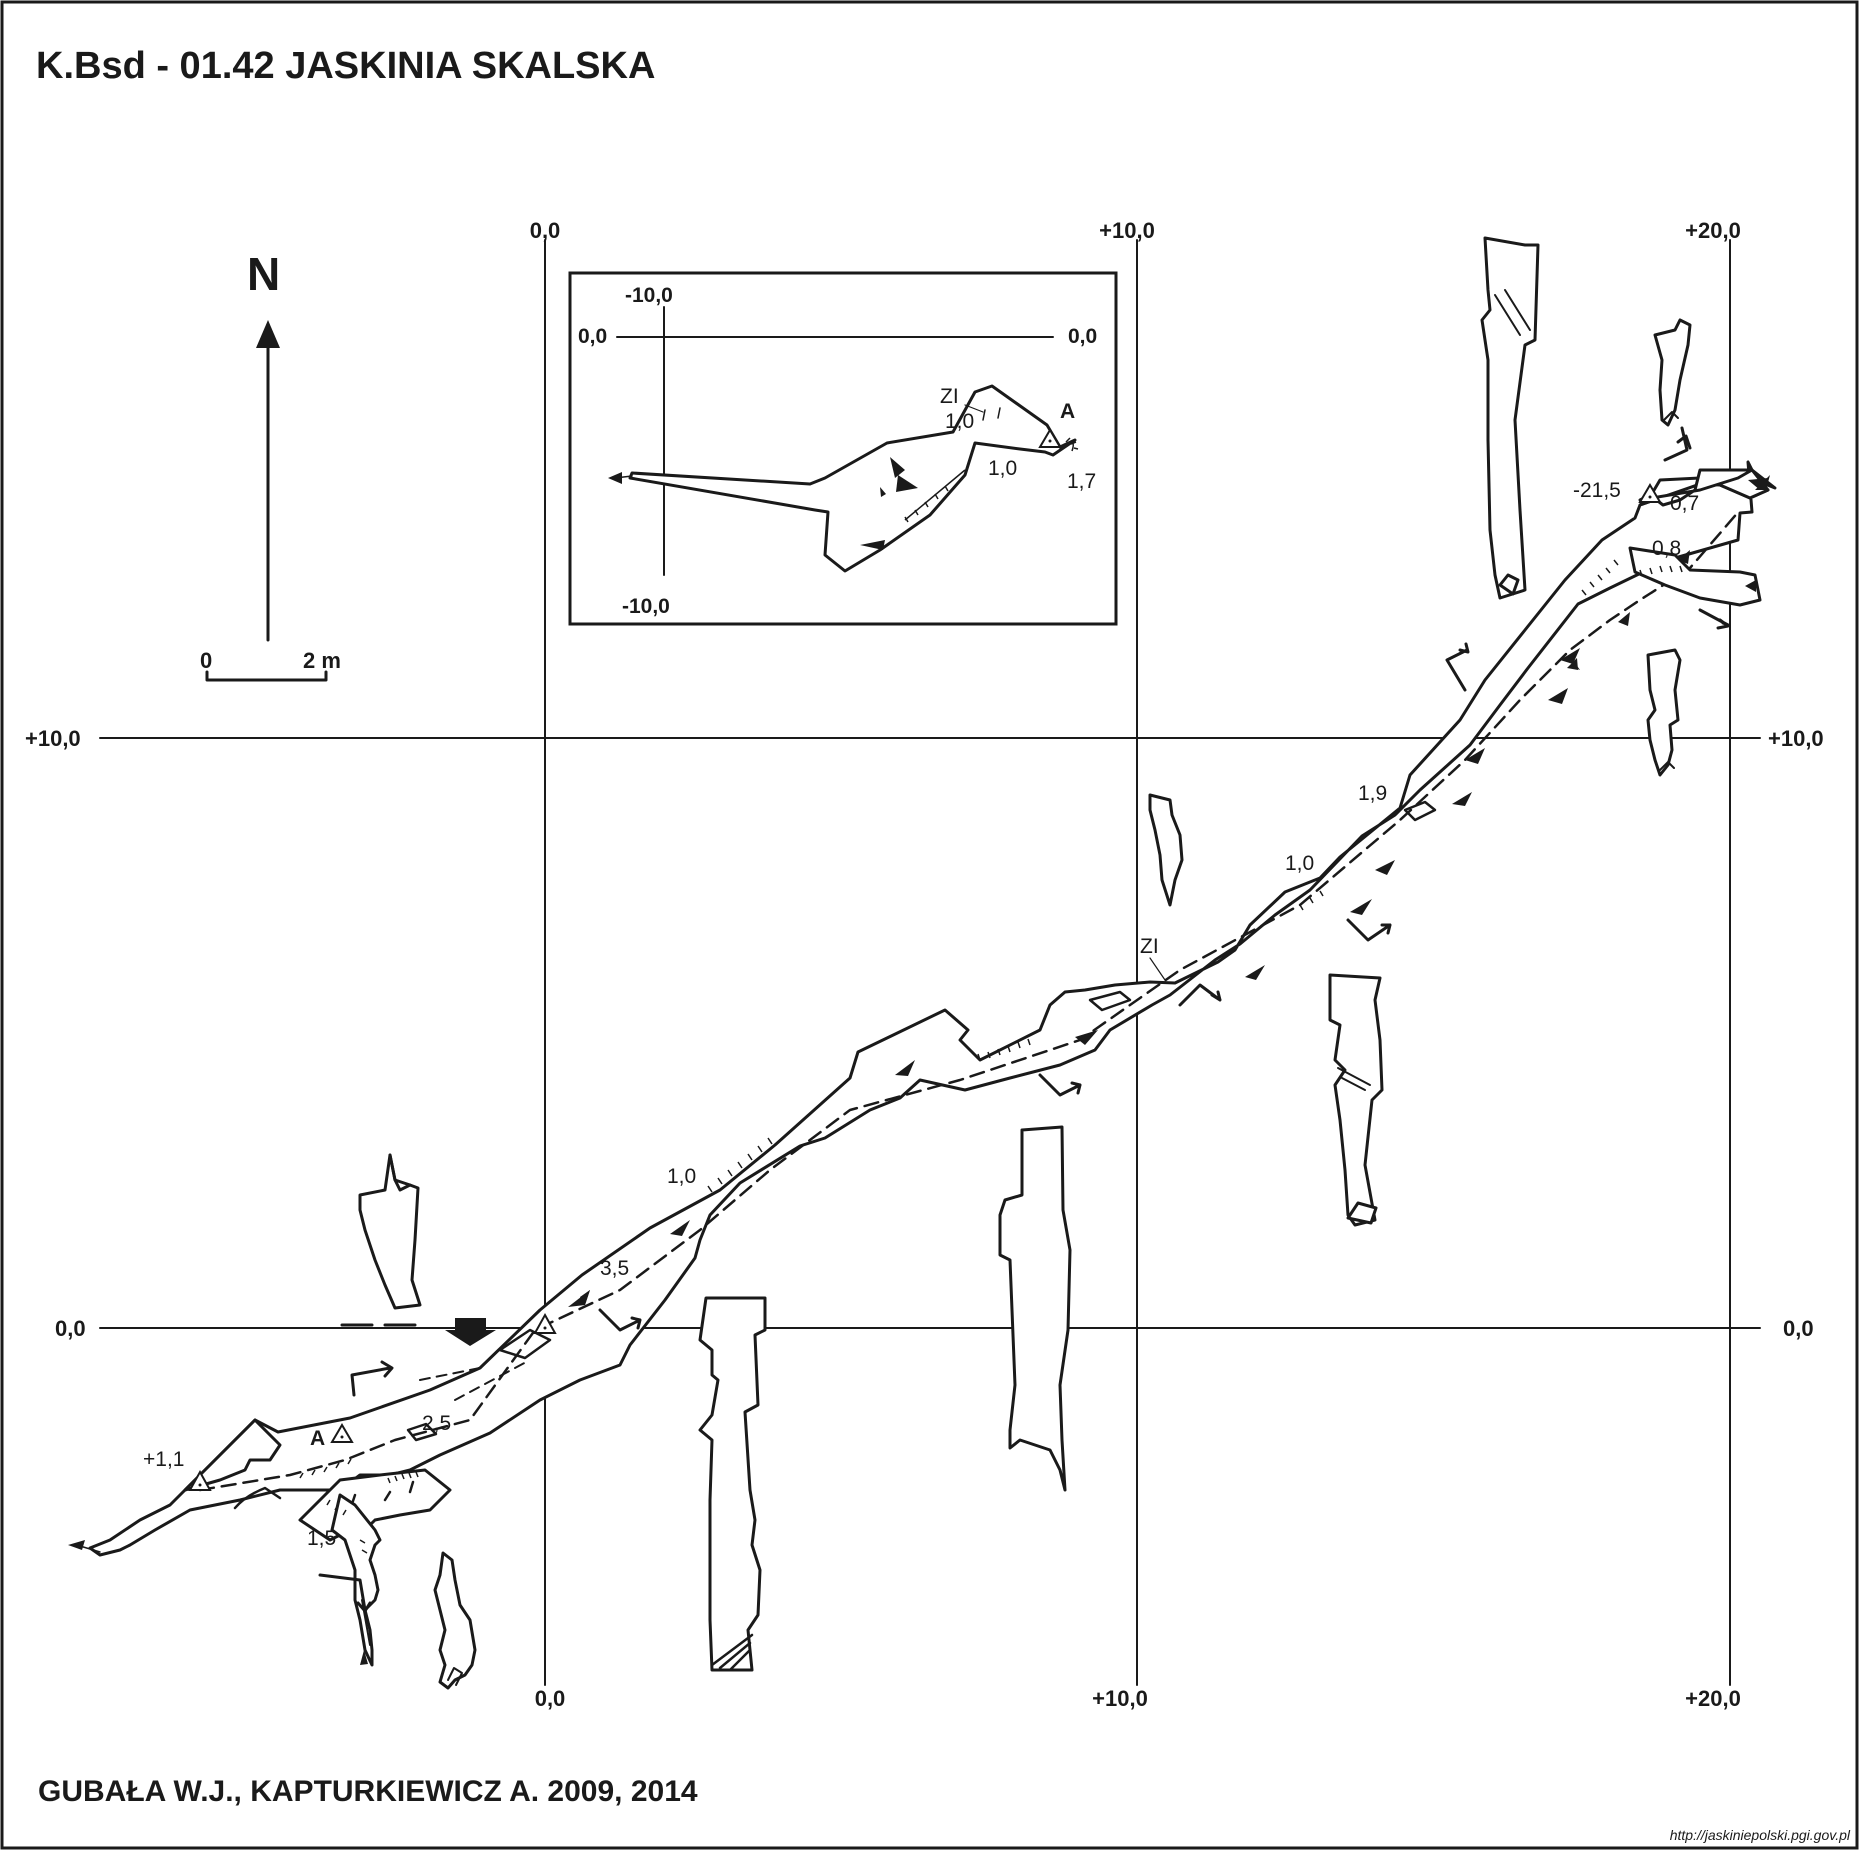  What do you see at coordinates (1149, 946) in the screenshot?
I see `label-zi: ZI` at bounding box center [1149, 946].